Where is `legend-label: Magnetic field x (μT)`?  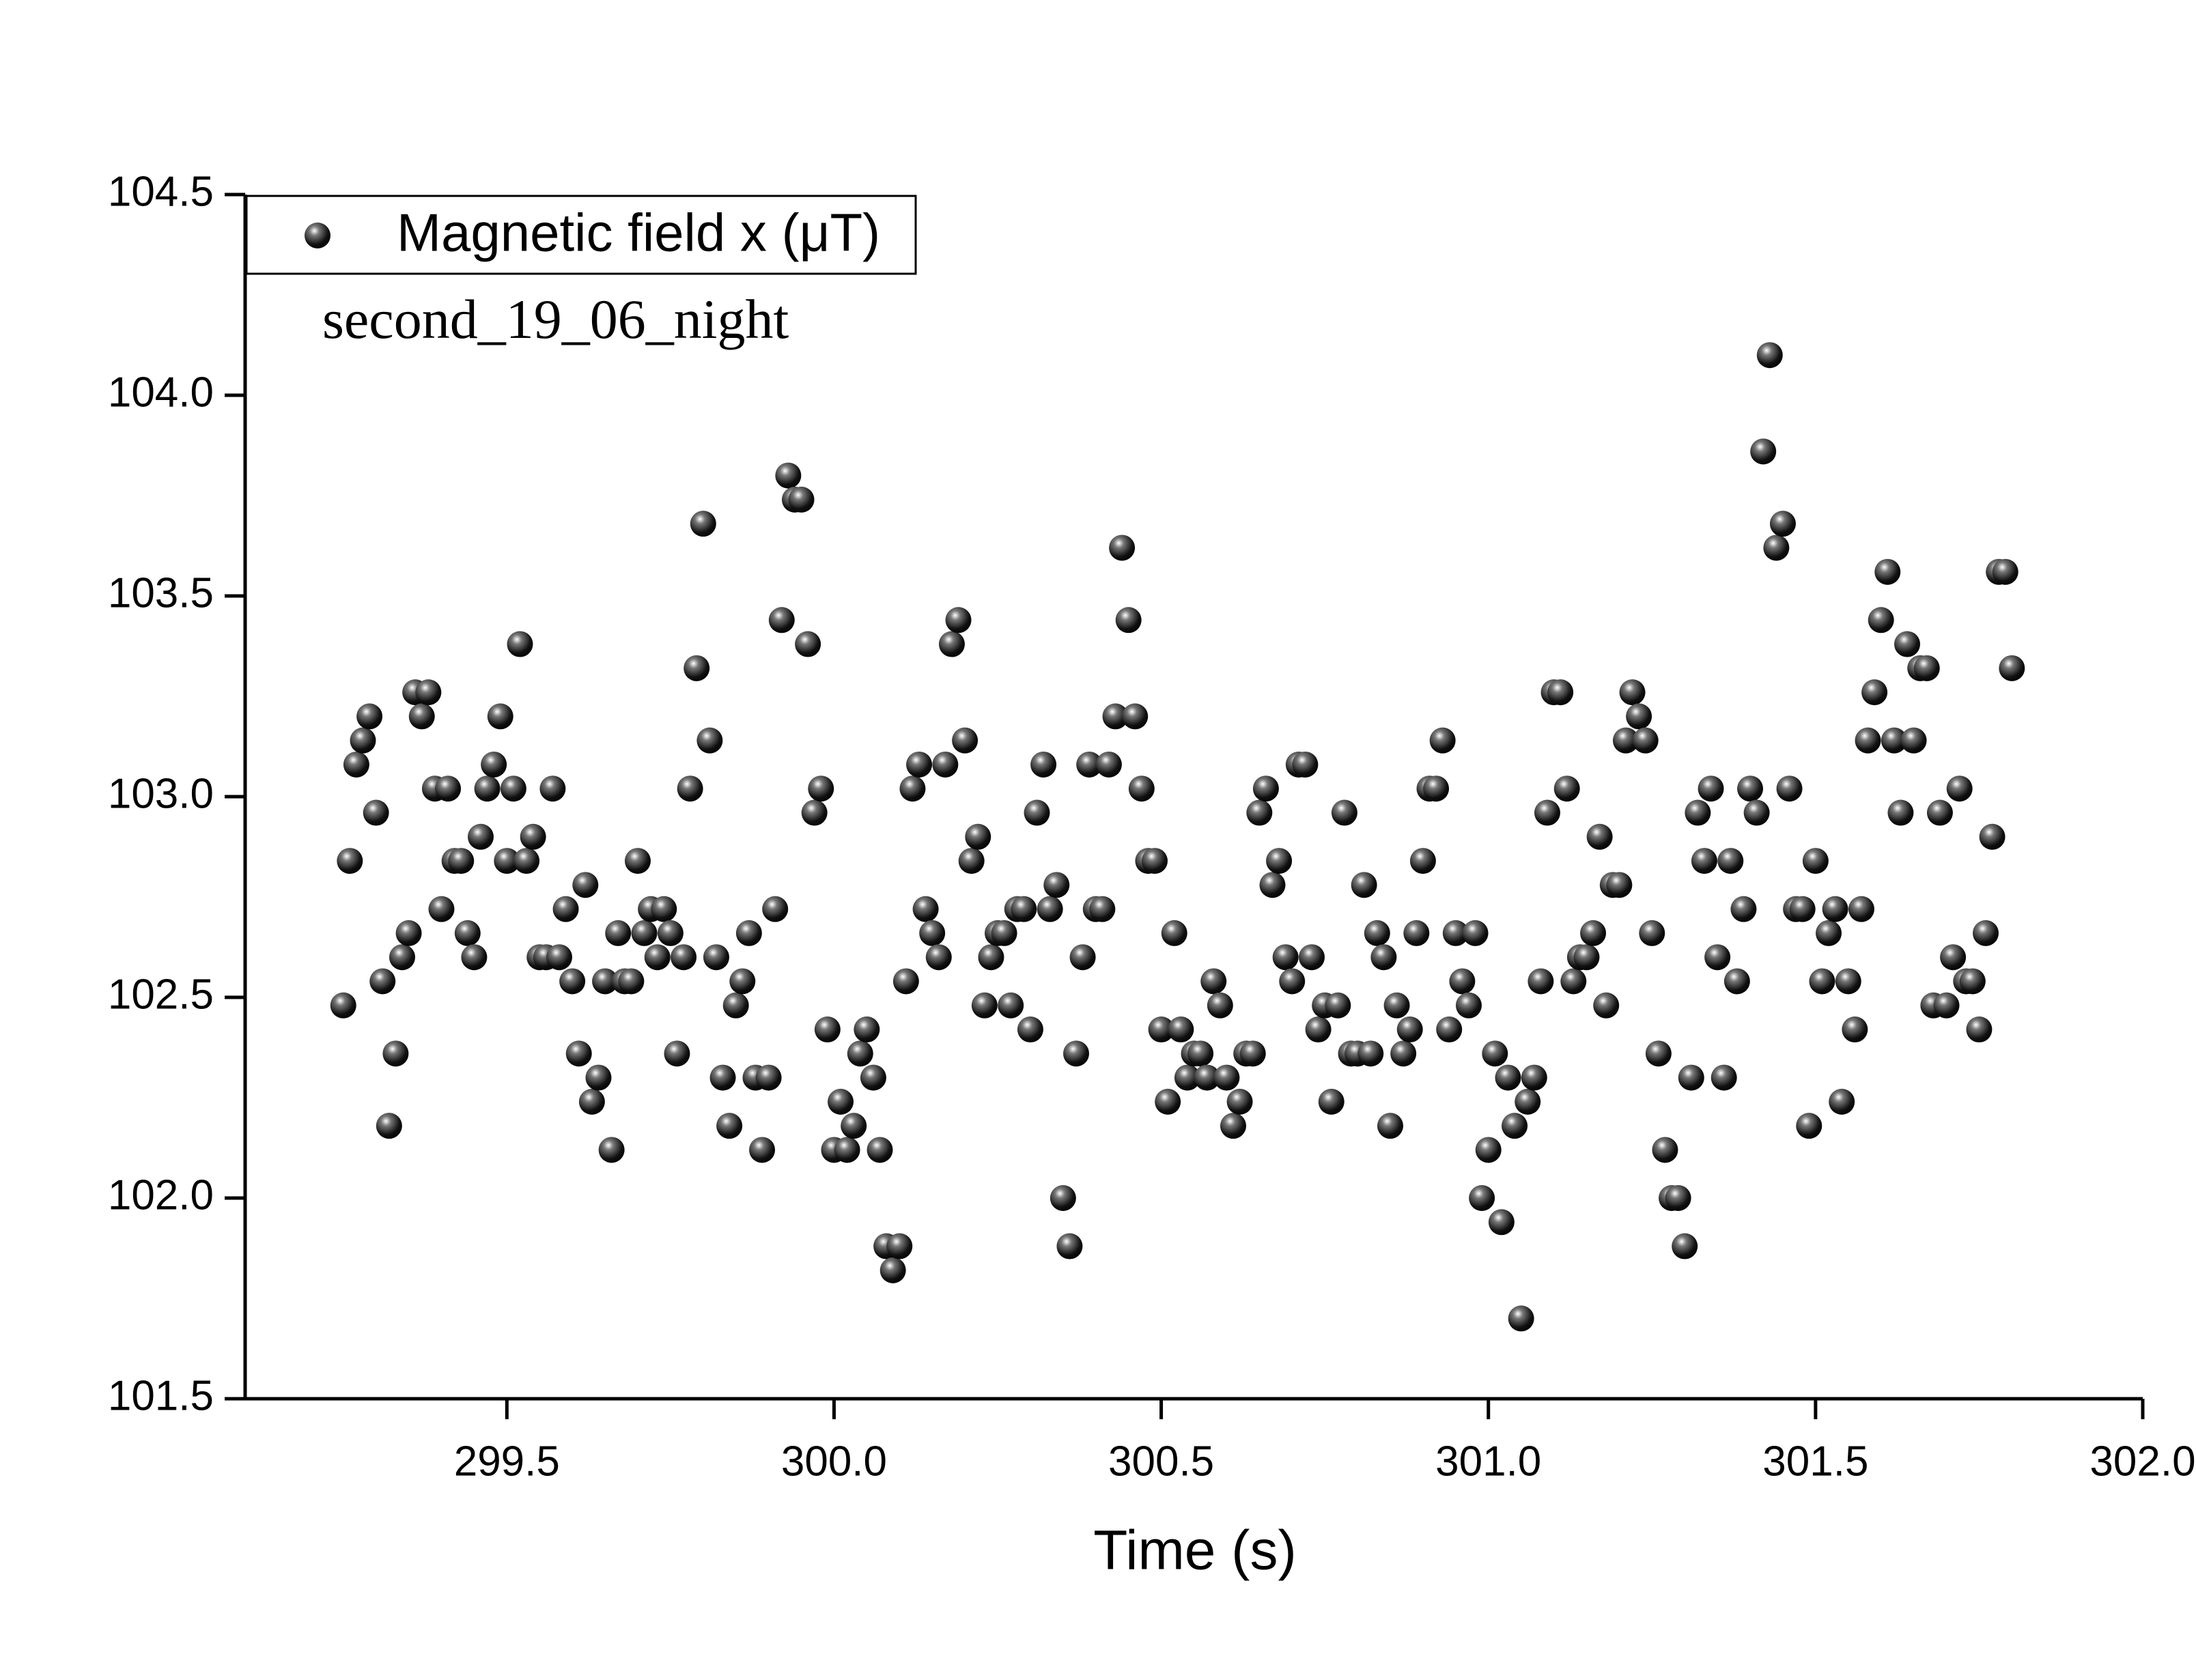 legend-label: Magnetic field x (μT) is located at coordinates (639, 233).